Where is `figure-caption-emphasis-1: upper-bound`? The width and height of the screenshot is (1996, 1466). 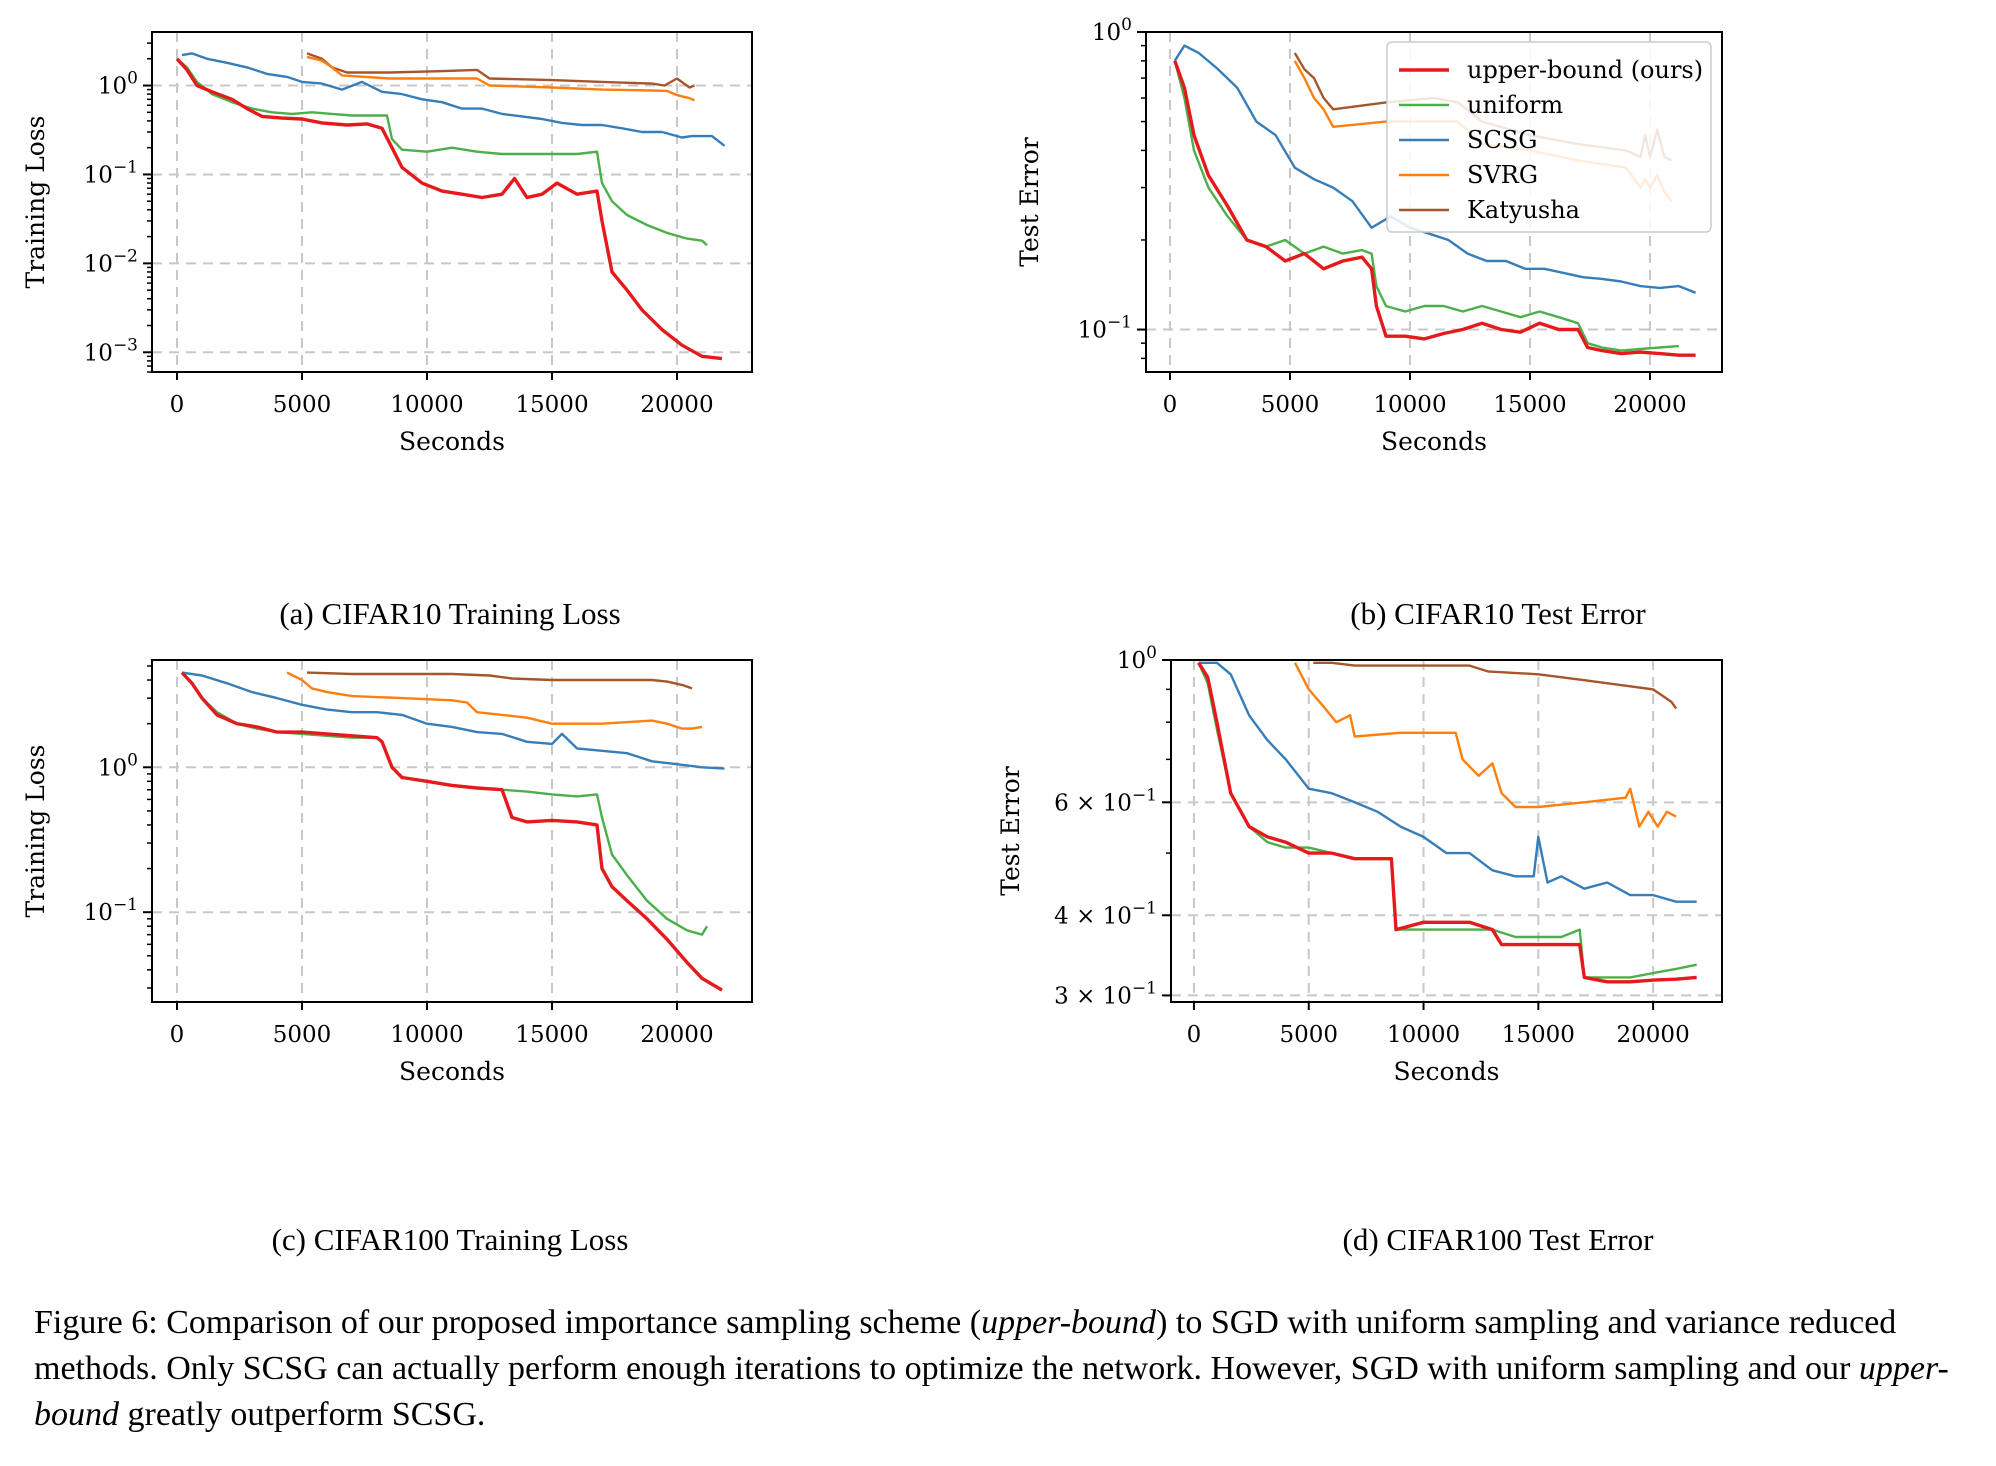
figure-caption-emphasis-1: upper-bound is located at coordinates (1069, 1322).